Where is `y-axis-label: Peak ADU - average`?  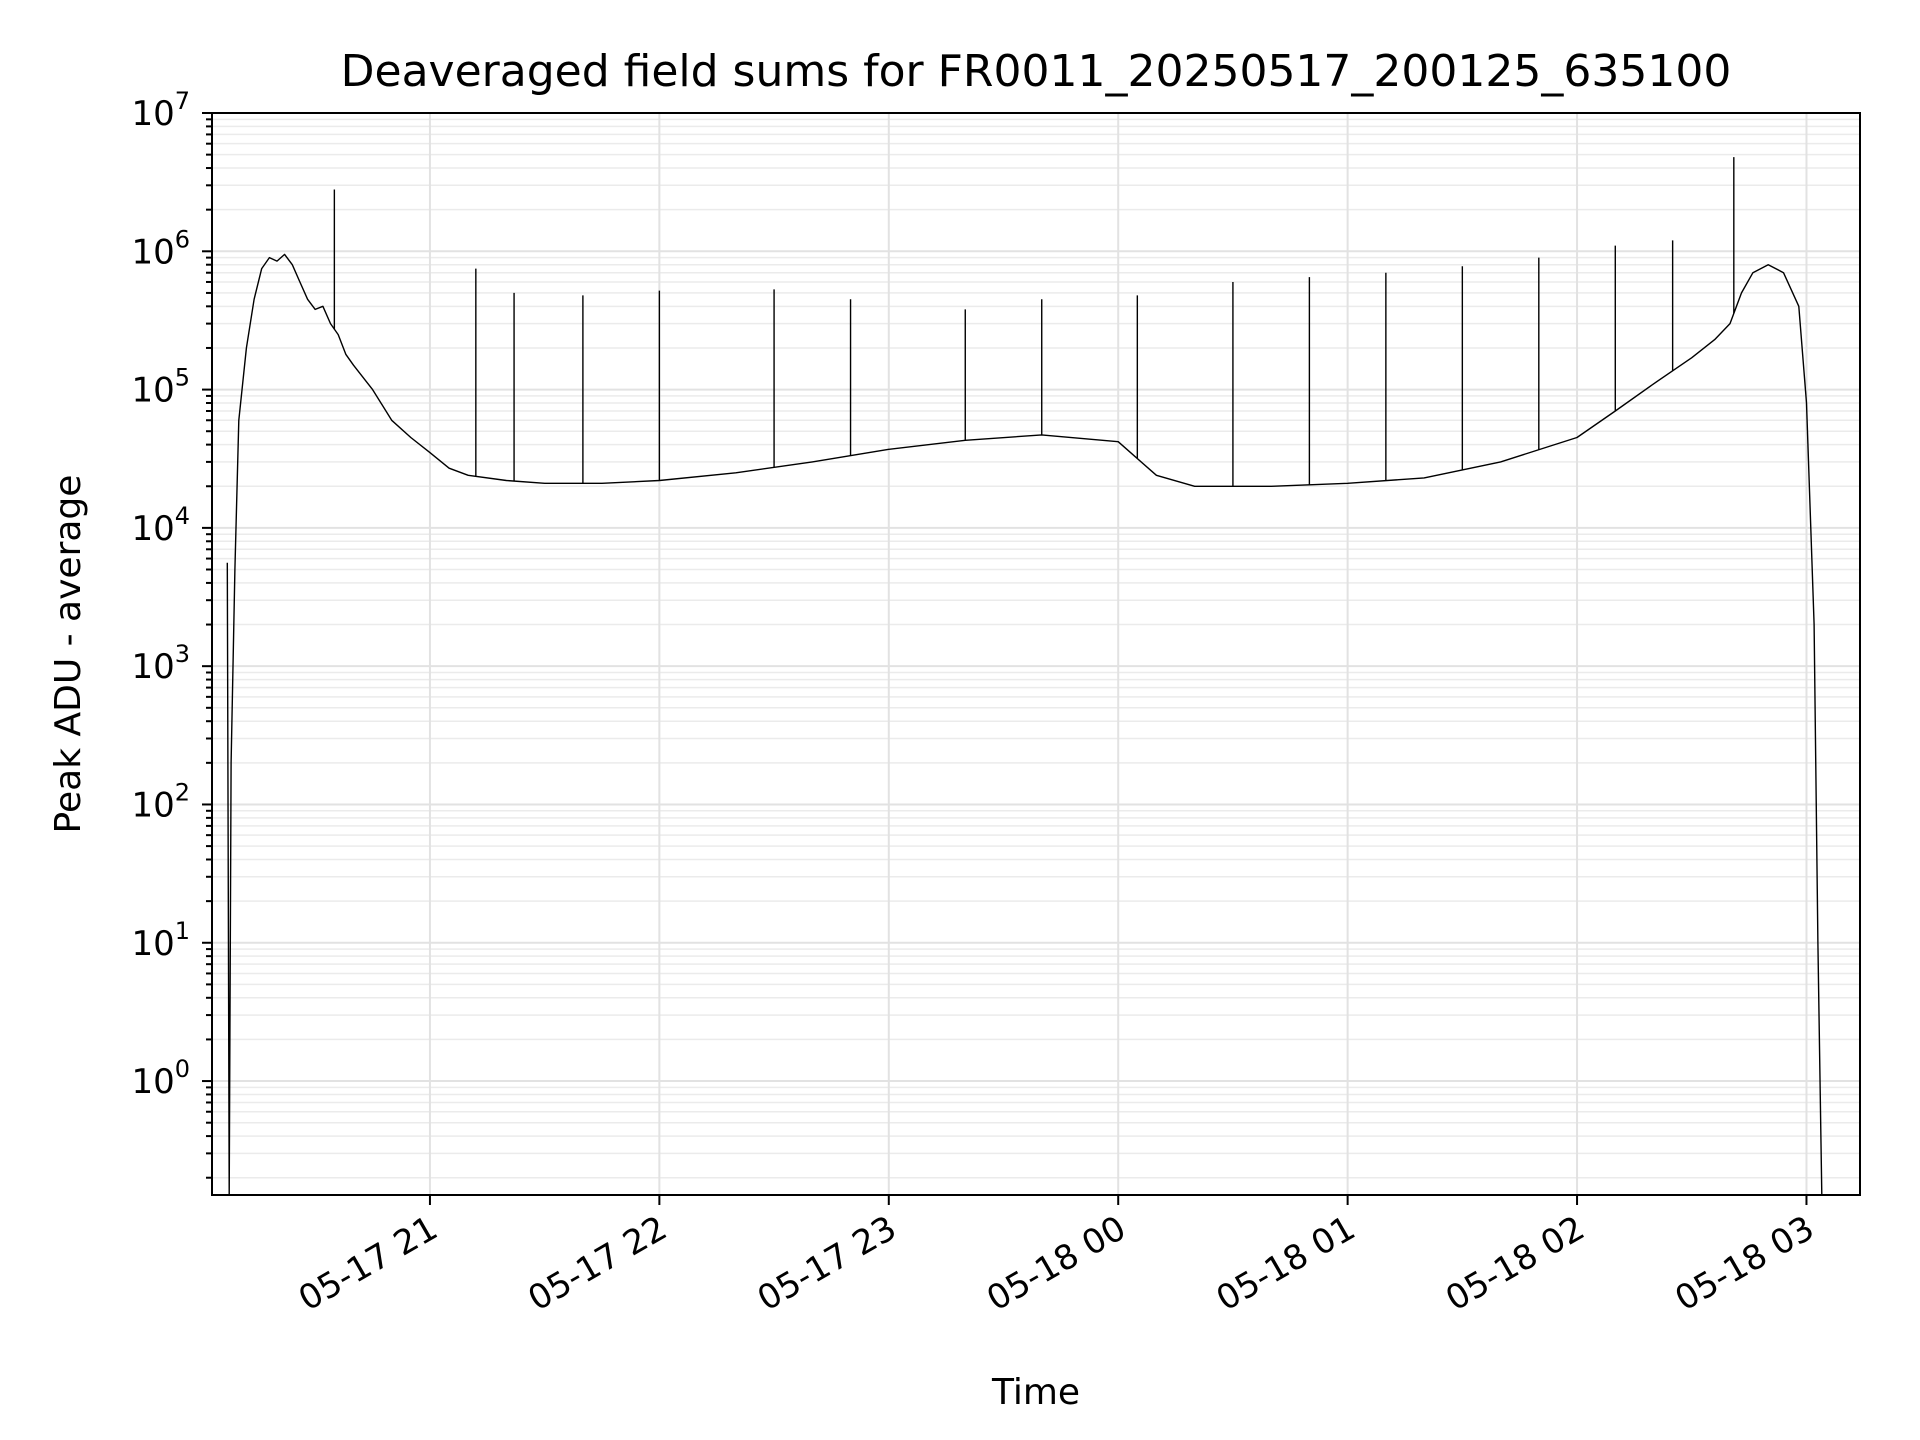
y-axis-label: Peak ADU - average is located at coordinates (68, 654).